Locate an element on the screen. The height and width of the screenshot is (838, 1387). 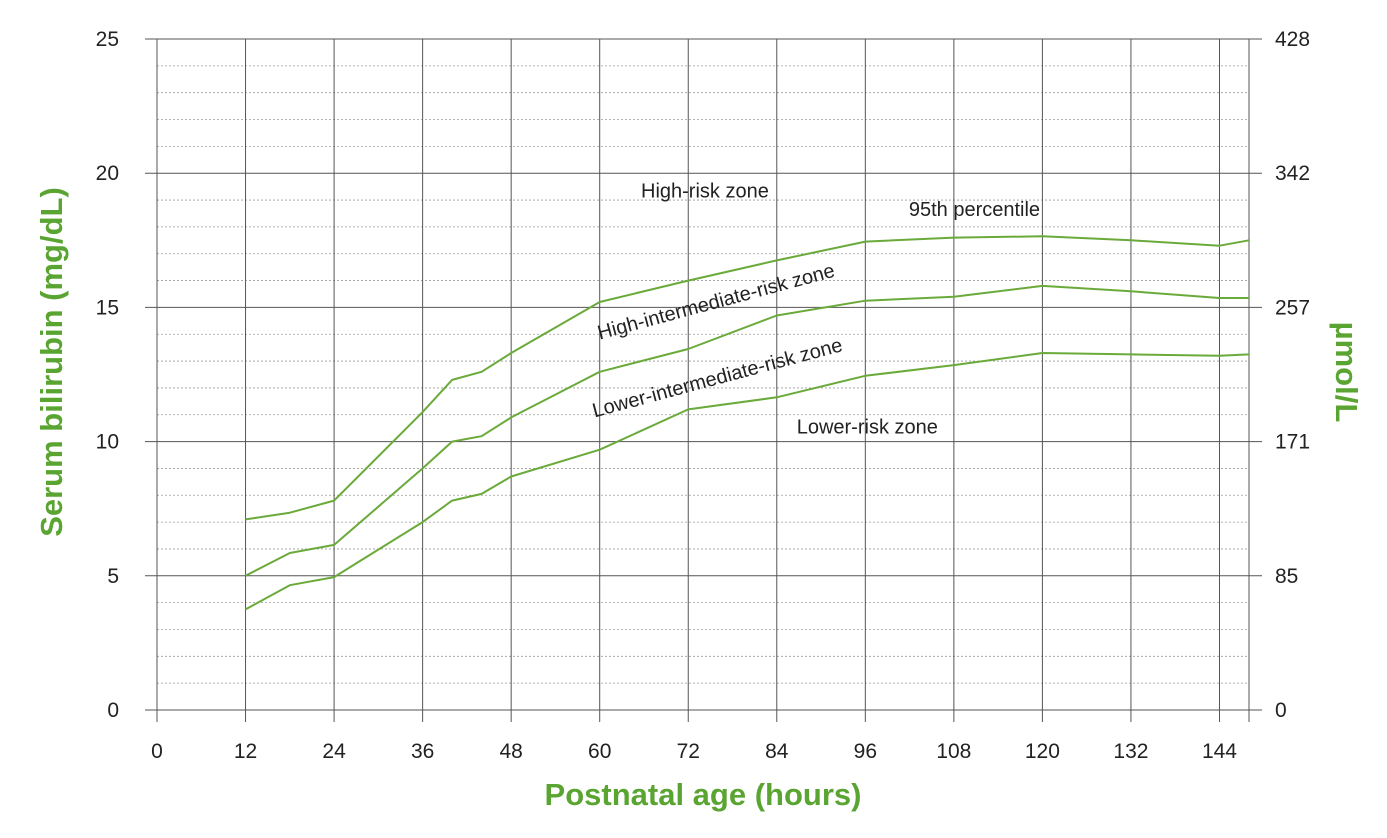
x-tick-label: 12 is located at coordinates (245, 751).